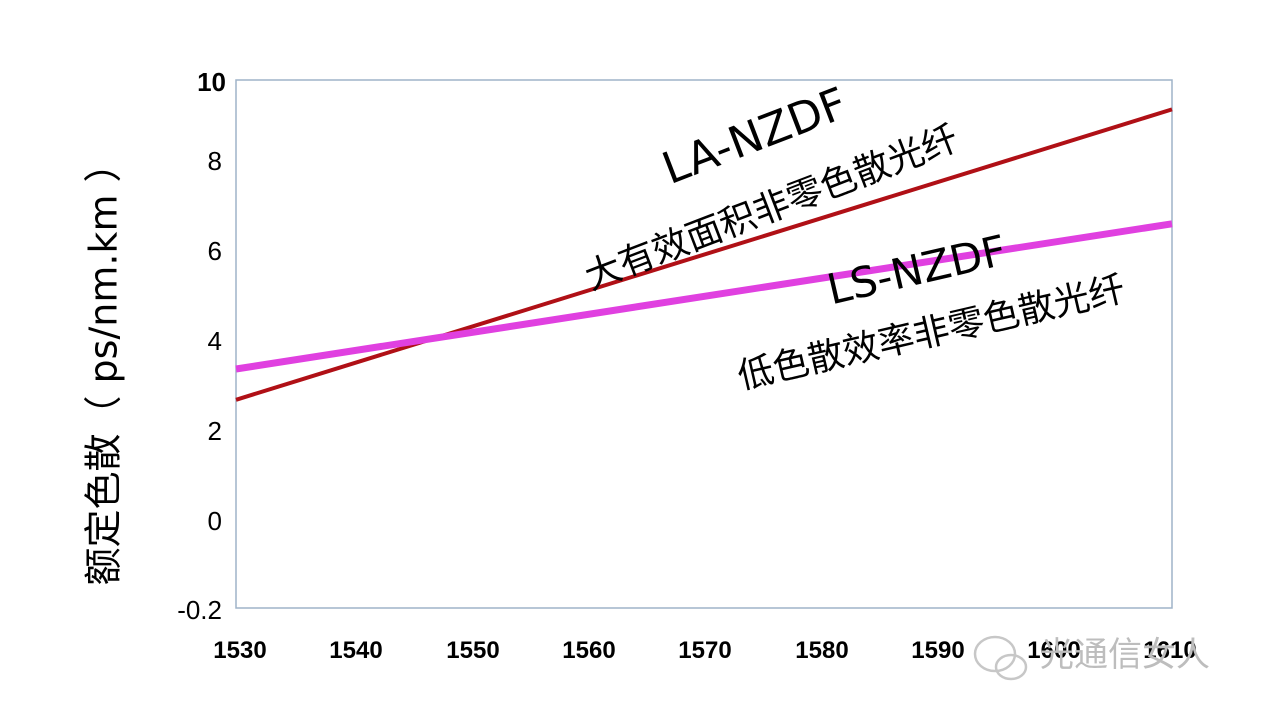 The image size is (1280, 720). What do you see at coordinates (1125, 655) in the screenshot?
I see `watermark-text: 光通信女人` at bounding box center [1125, 655].